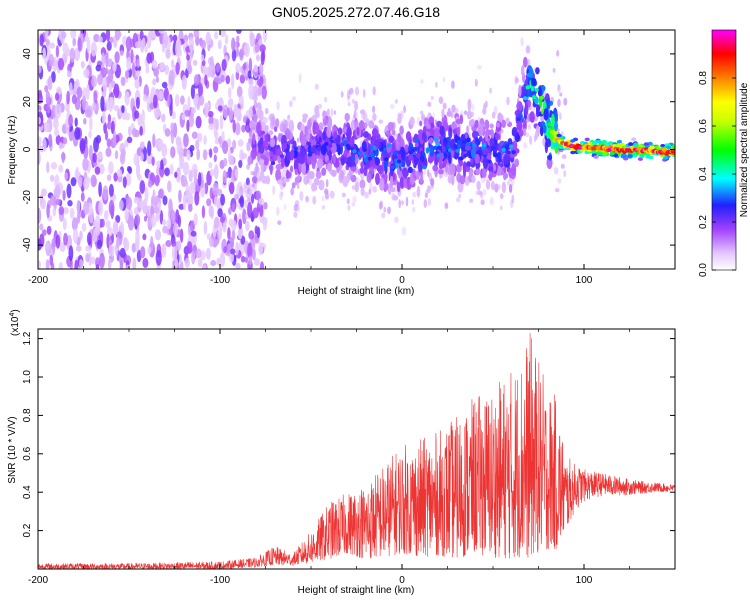 The image size is (750, 600). What do you see at coordinates (724, 150) in the screenshot?
I see `colorbar-gradient` at bounding box center [724, 150].